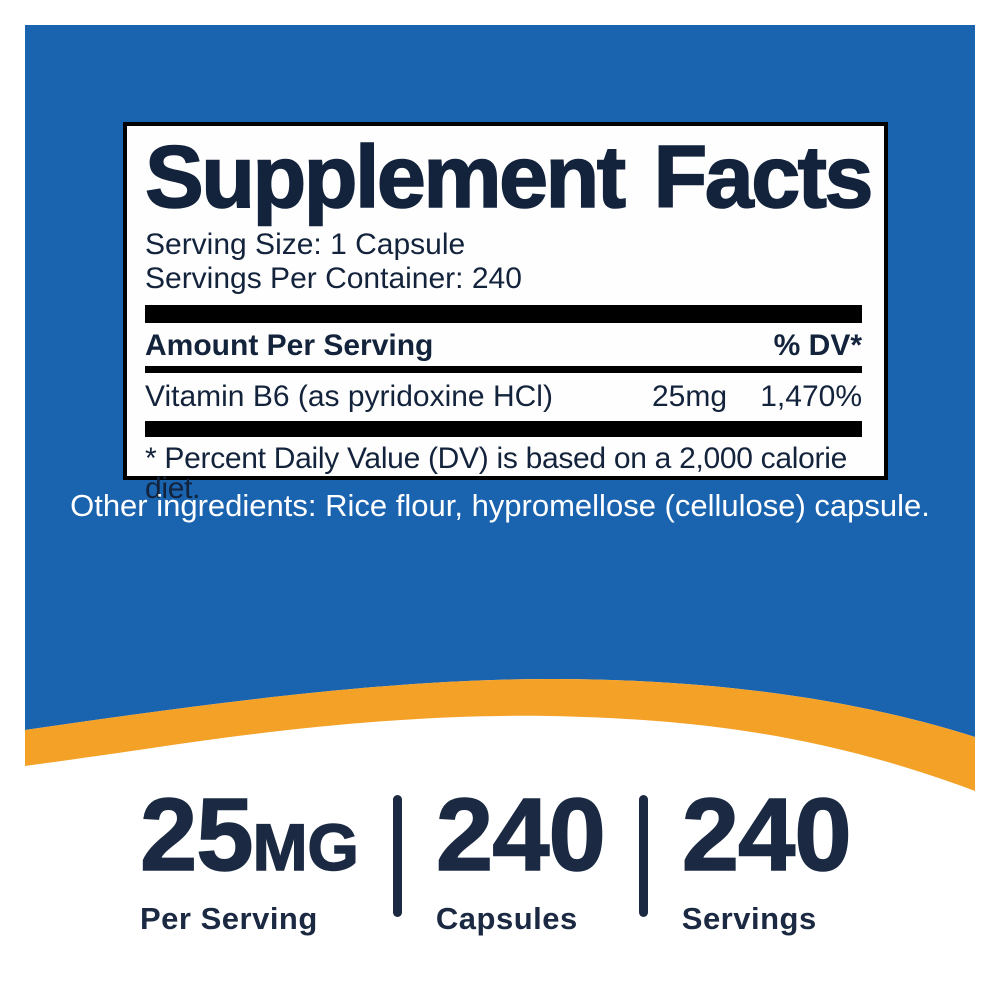  I want to click on stat-column-per-serving: 25MG Per Serving, so click(249, 859).